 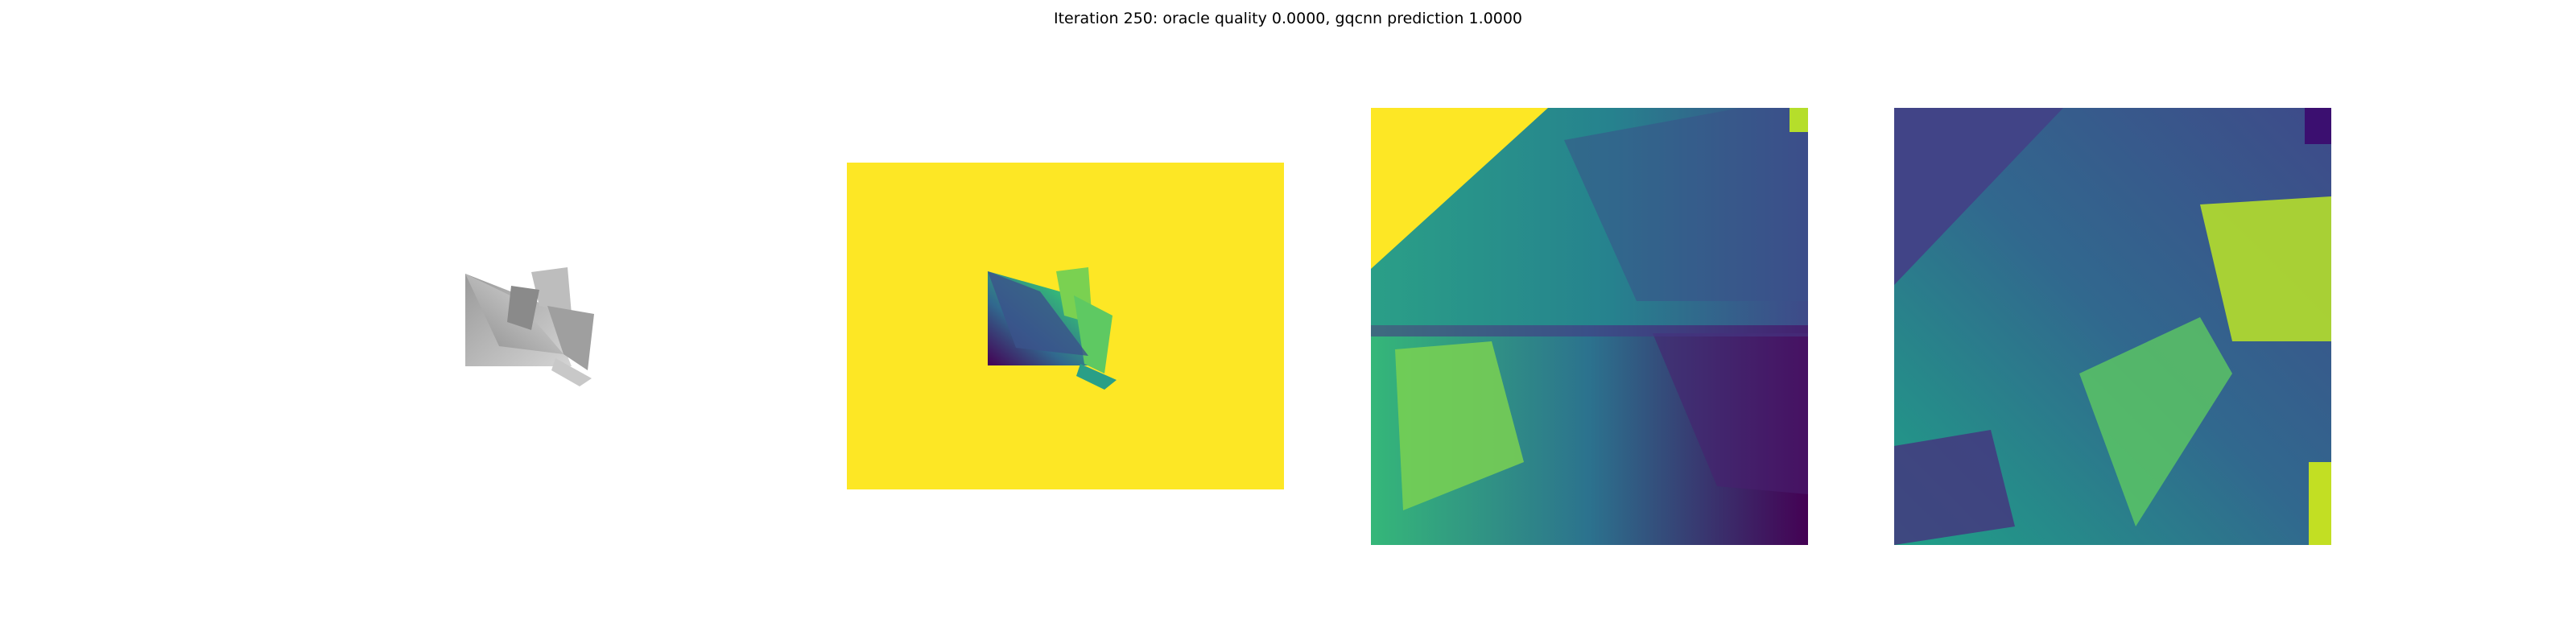 I want to click on rendered-object-image, so click(x=531, y=322).